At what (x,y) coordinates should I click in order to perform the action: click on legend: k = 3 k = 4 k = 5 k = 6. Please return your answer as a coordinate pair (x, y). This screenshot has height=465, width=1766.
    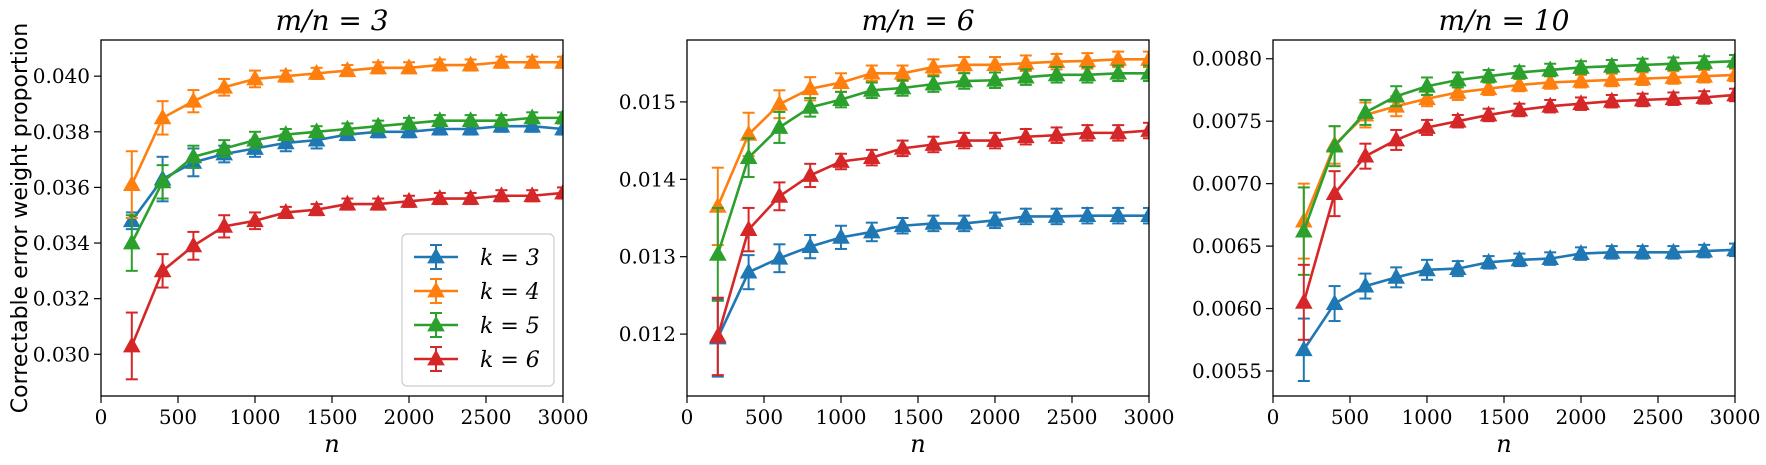
    Looking at the image, I should click on (478, 310).